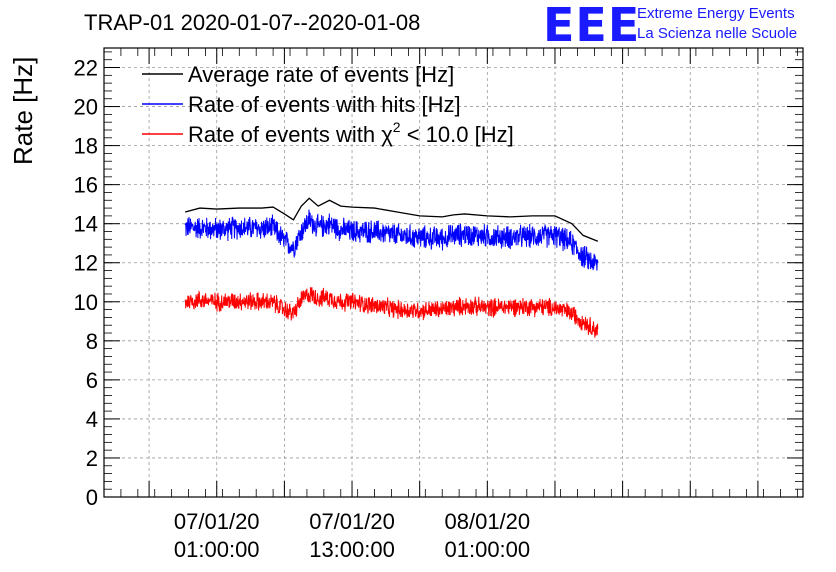  Describe the element at coordinates (92, 419) in the screenshot. I see `y-tick-label: 4` at that location.